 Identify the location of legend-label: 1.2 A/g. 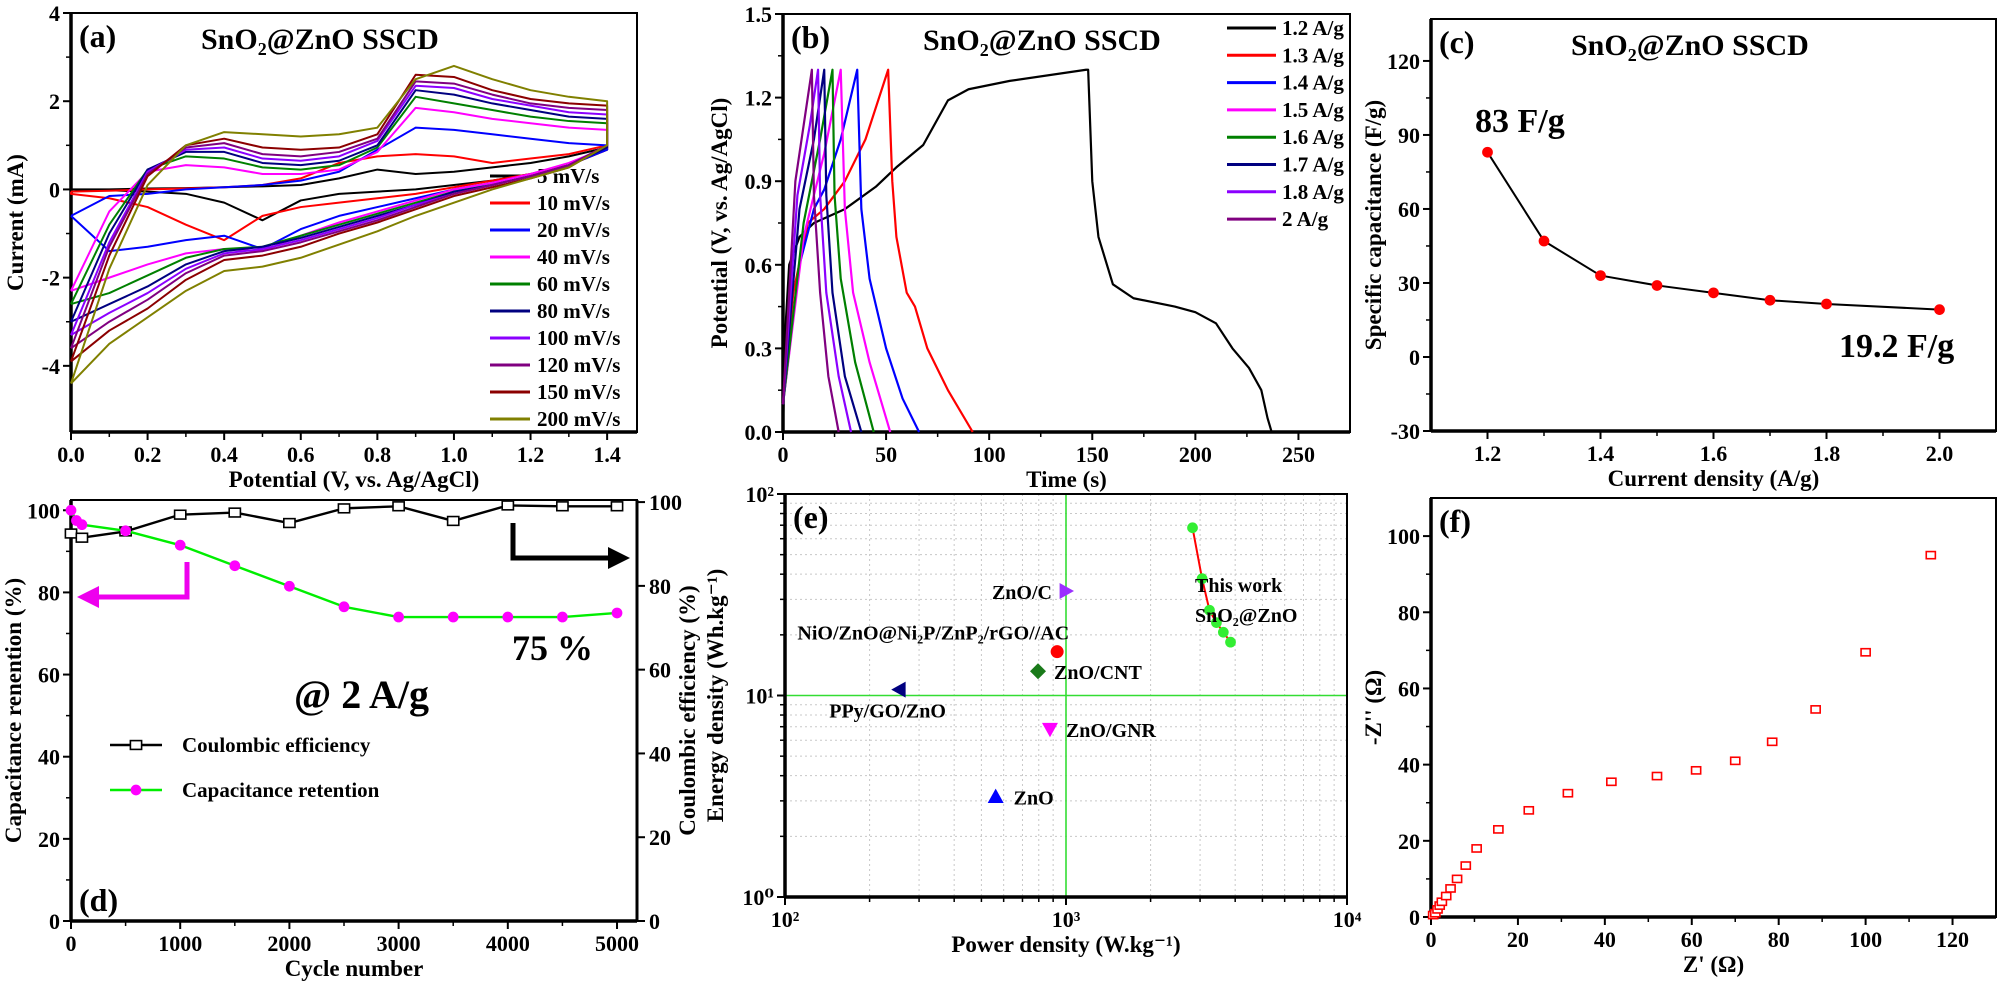
(1313, 28).